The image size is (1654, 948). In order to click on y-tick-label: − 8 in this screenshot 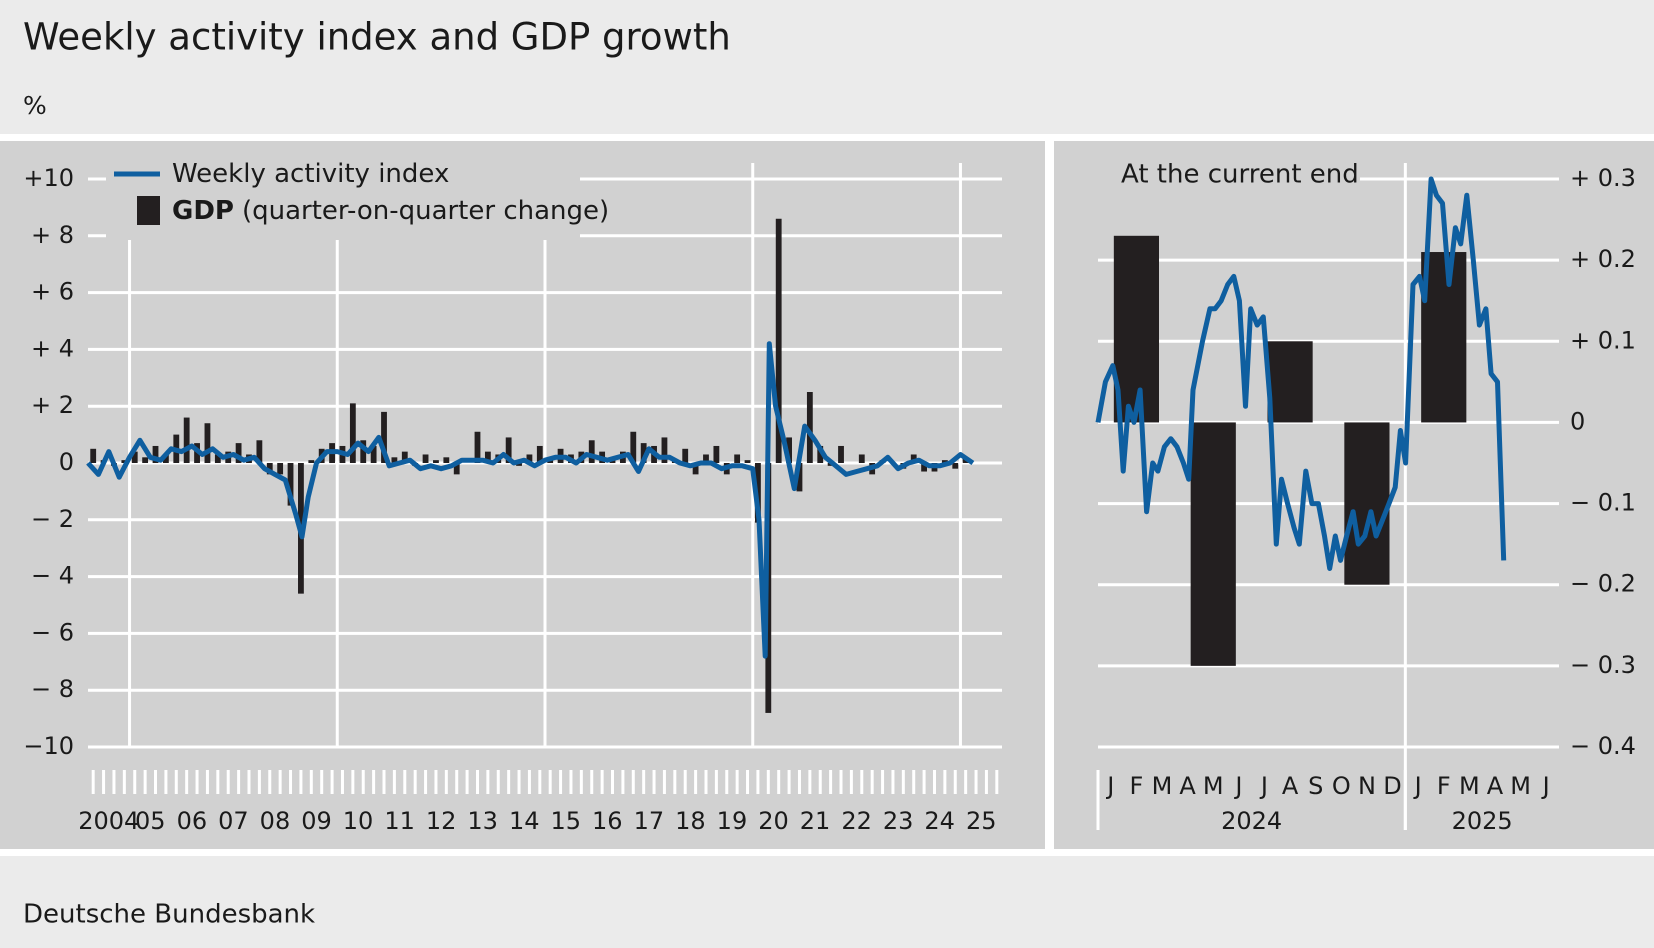, I will do `click(52, 689)`.